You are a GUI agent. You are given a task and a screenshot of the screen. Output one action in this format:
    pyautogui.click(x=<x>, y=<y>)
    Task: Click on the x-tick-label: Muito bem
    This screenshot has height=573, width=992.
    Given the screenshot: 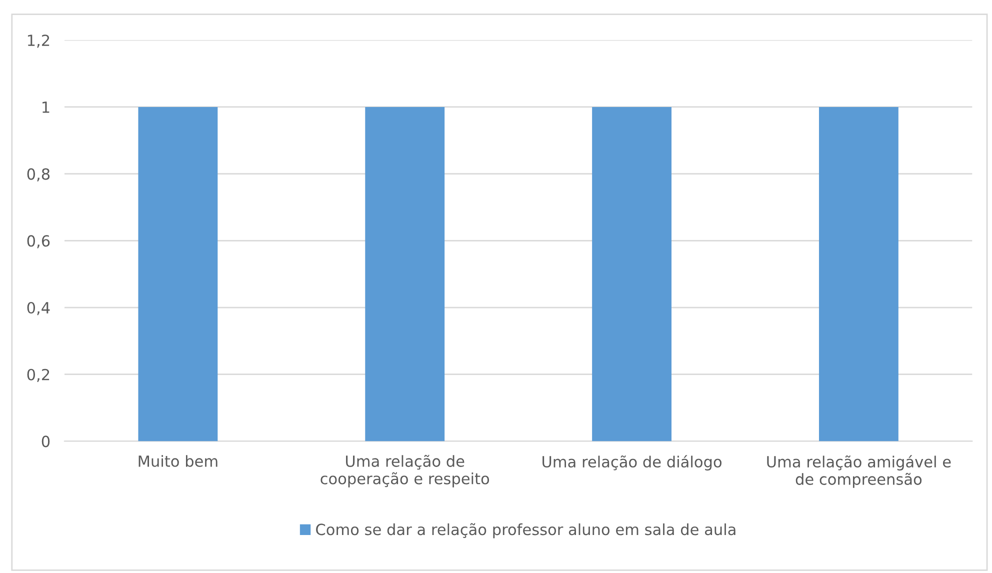 What is the action you would take?
    pyautogui.click(x=178, y=461)
    